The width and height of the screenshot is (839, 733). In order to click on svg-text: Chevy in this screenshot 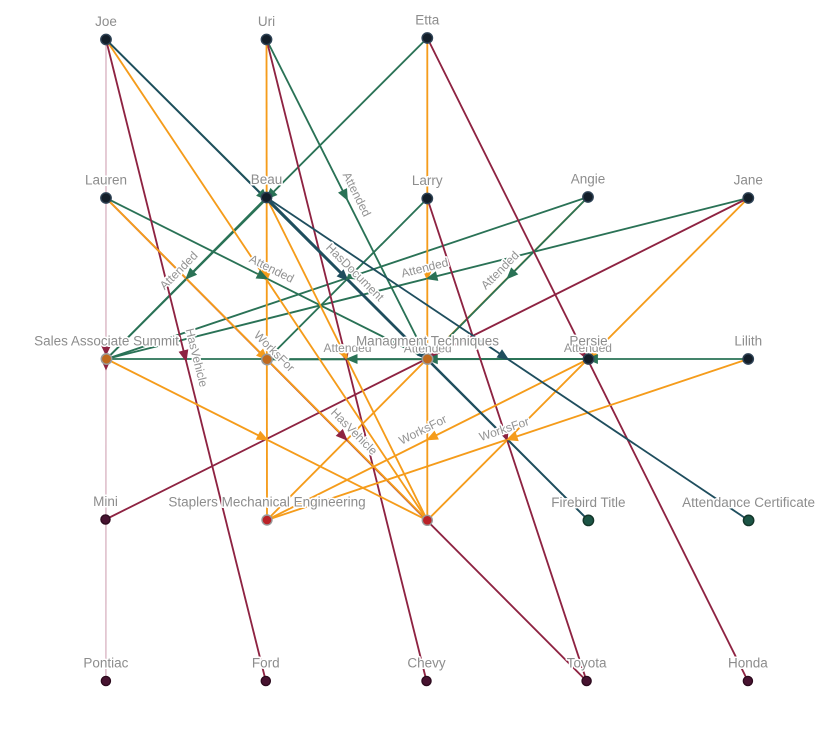, I will do `click(426, 663)`.